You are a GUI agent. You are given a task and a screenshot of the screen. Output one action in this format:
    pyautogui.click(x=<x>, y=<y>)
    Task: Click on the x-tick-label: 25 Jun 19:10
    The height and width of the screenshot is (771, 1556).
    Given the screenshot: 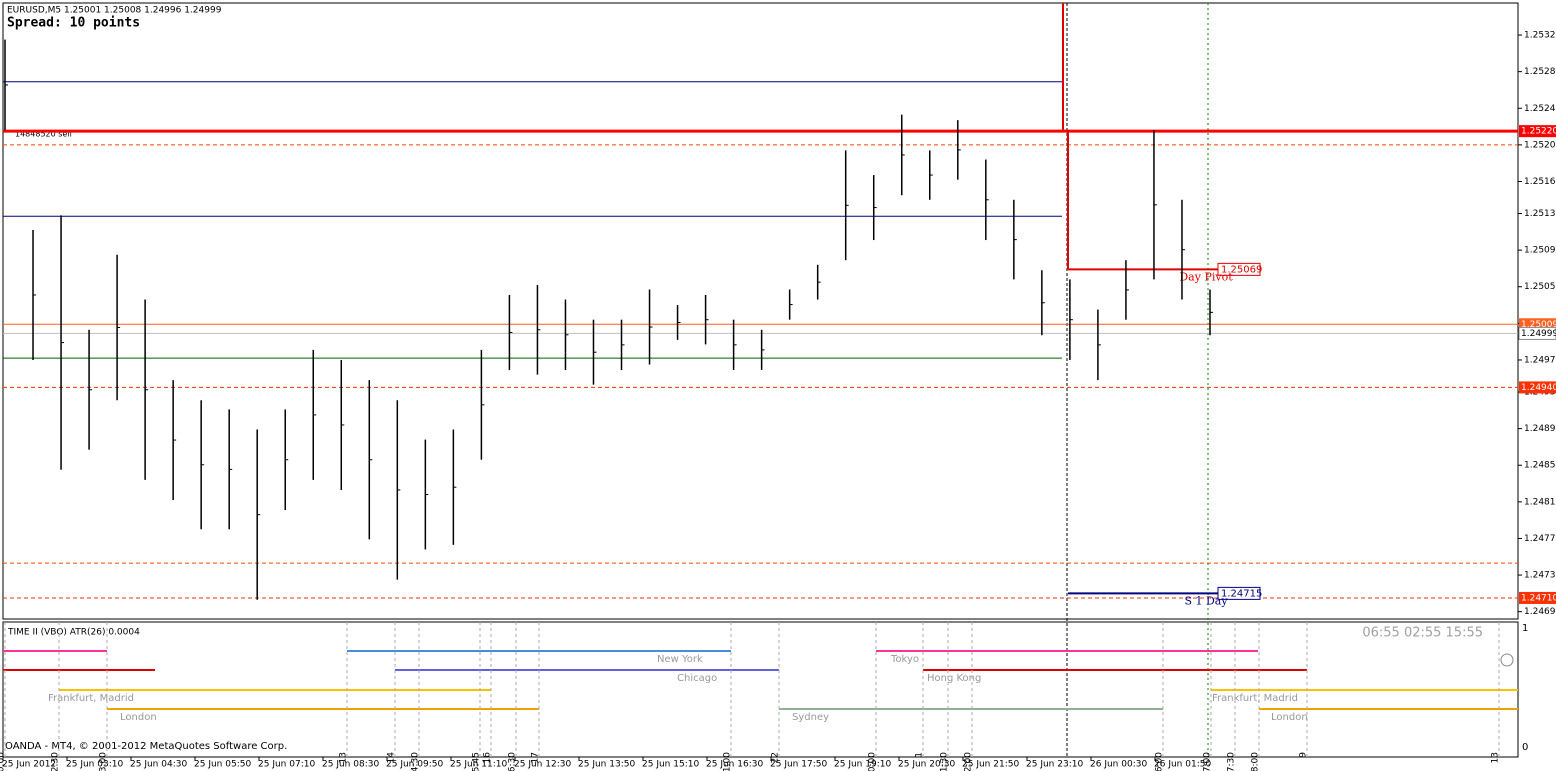 What is the action you would take?
    pyautogui.click(x=862, y=765)
    